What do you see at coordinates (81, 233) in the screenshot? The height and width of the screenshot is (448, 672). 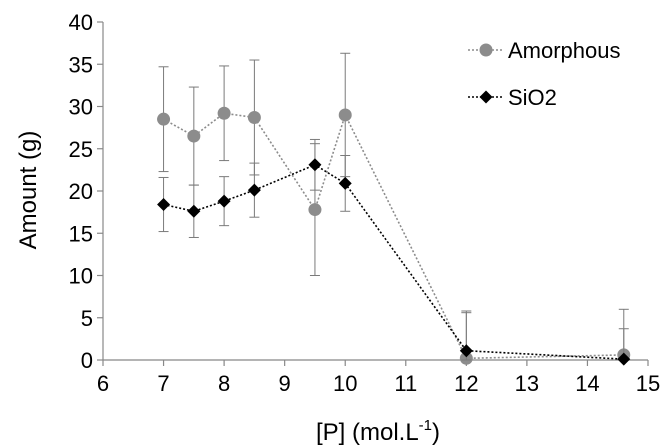 I see `y-tick-label: 15` at bounding box center [81, 233].